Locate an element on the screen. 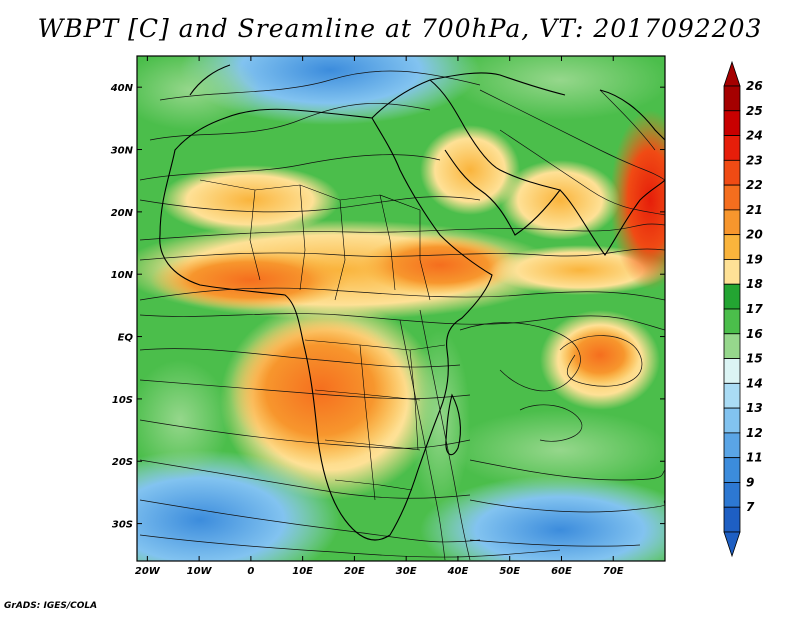 This screenshot has width=800, height=618. colorbar-label: 24 is located at coordinates (754, 136).